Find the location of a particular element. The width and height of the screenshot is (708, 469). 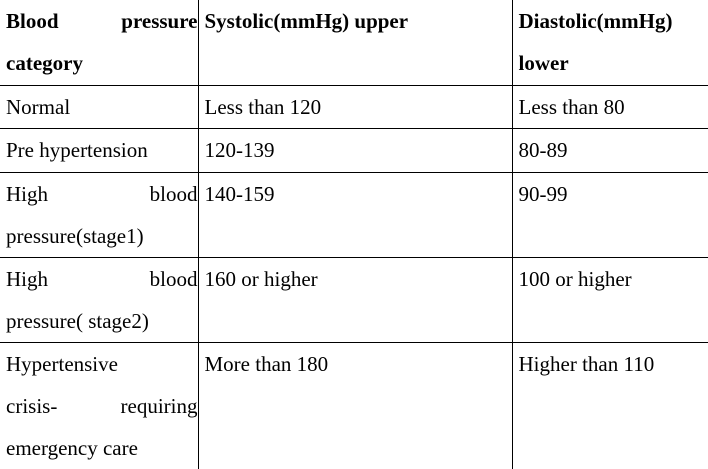

category-cell: High blood pressure( stage2) is located at coordinates (99, 299).